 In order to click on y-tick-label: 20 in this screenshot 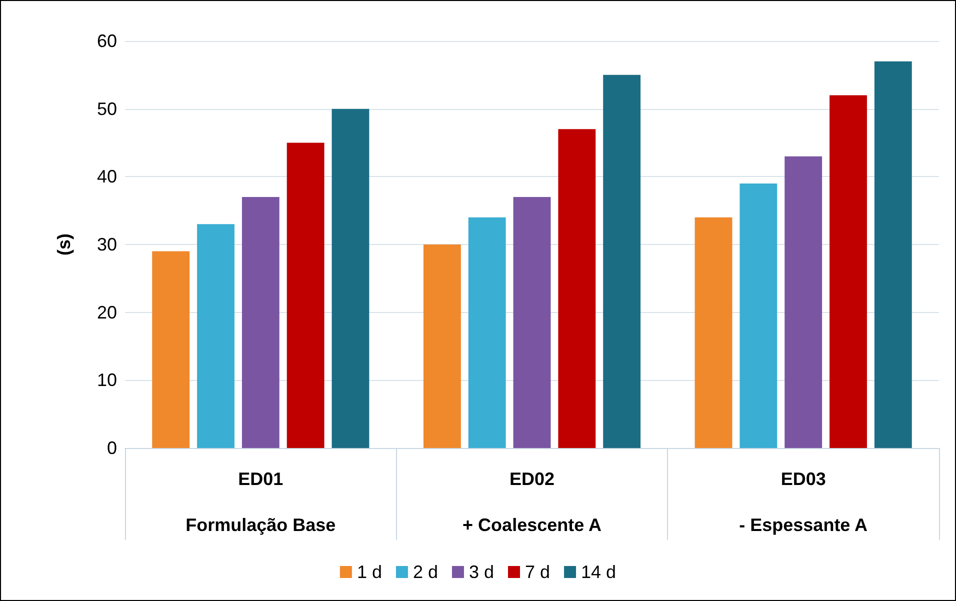, I will do `click(106, 312)`.